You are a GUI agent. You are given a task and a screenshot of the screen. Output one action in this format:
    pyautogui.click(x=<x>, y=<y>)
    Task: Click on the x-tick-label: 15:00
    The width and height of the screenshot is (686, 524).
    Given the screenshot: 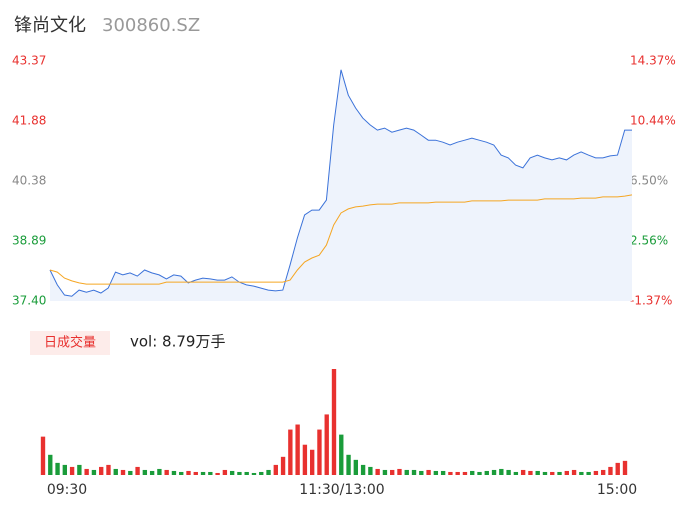 What is the action you would take?
    pyautogui.click(x=617, y=490)
    